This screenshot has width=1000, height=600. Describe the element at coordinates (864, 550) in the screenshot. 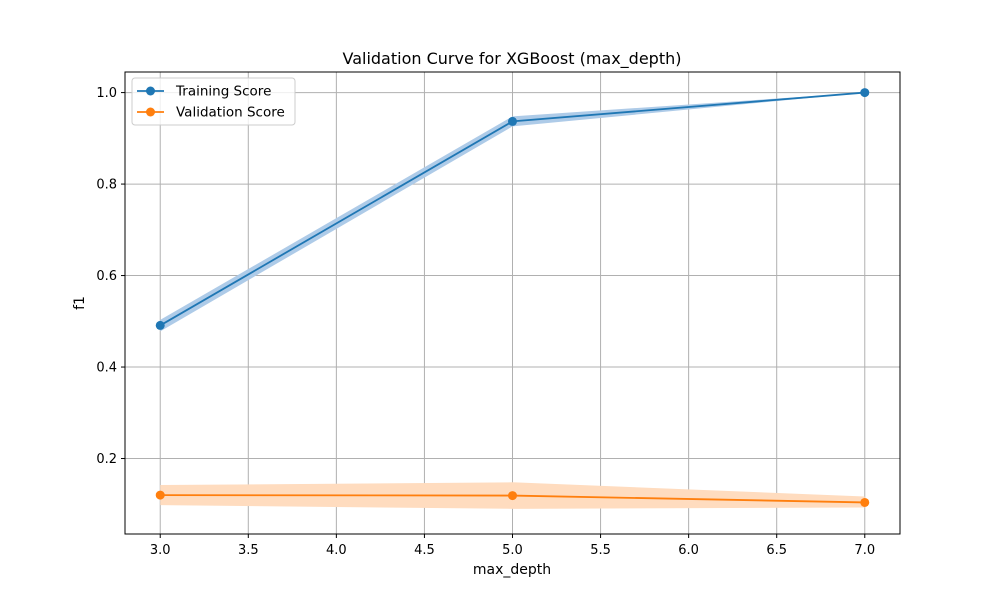

I see `x-tick-label: 7.0` at that location.